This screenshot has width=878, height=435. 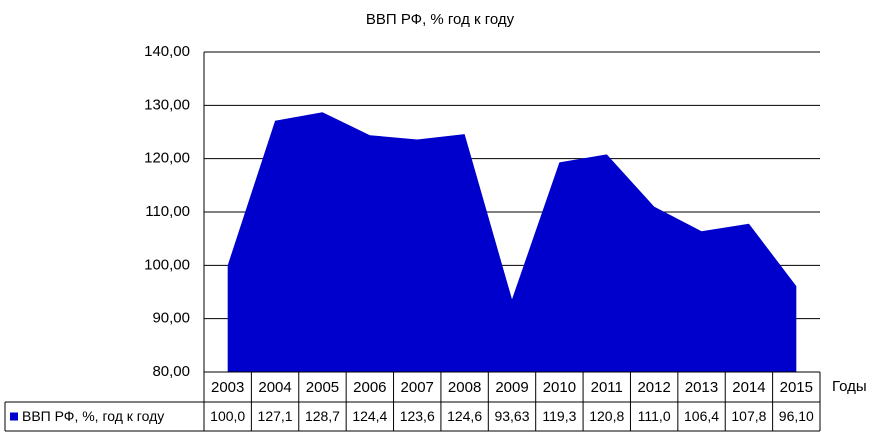 I want to click on chart-title: ВВП РФ, % год к году, so click(x=440, y=19).